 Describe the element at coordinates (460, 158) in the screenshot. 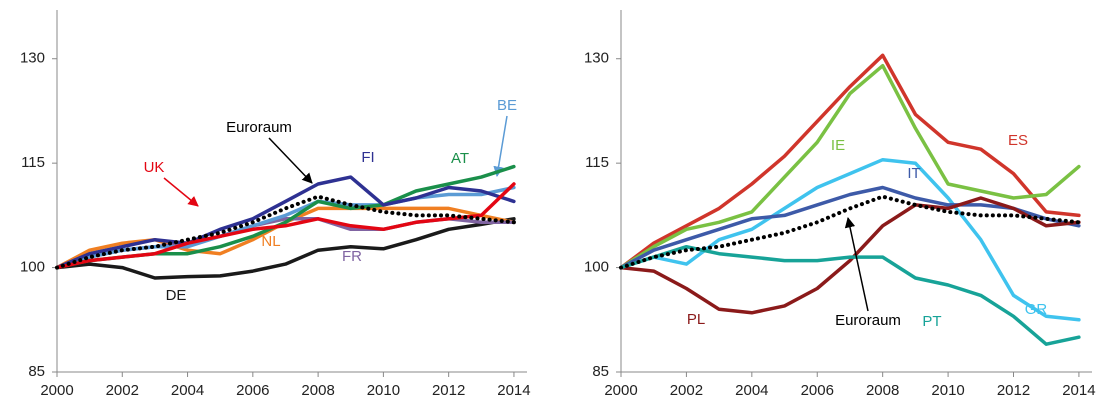

I see `series-label: AT` at that location.